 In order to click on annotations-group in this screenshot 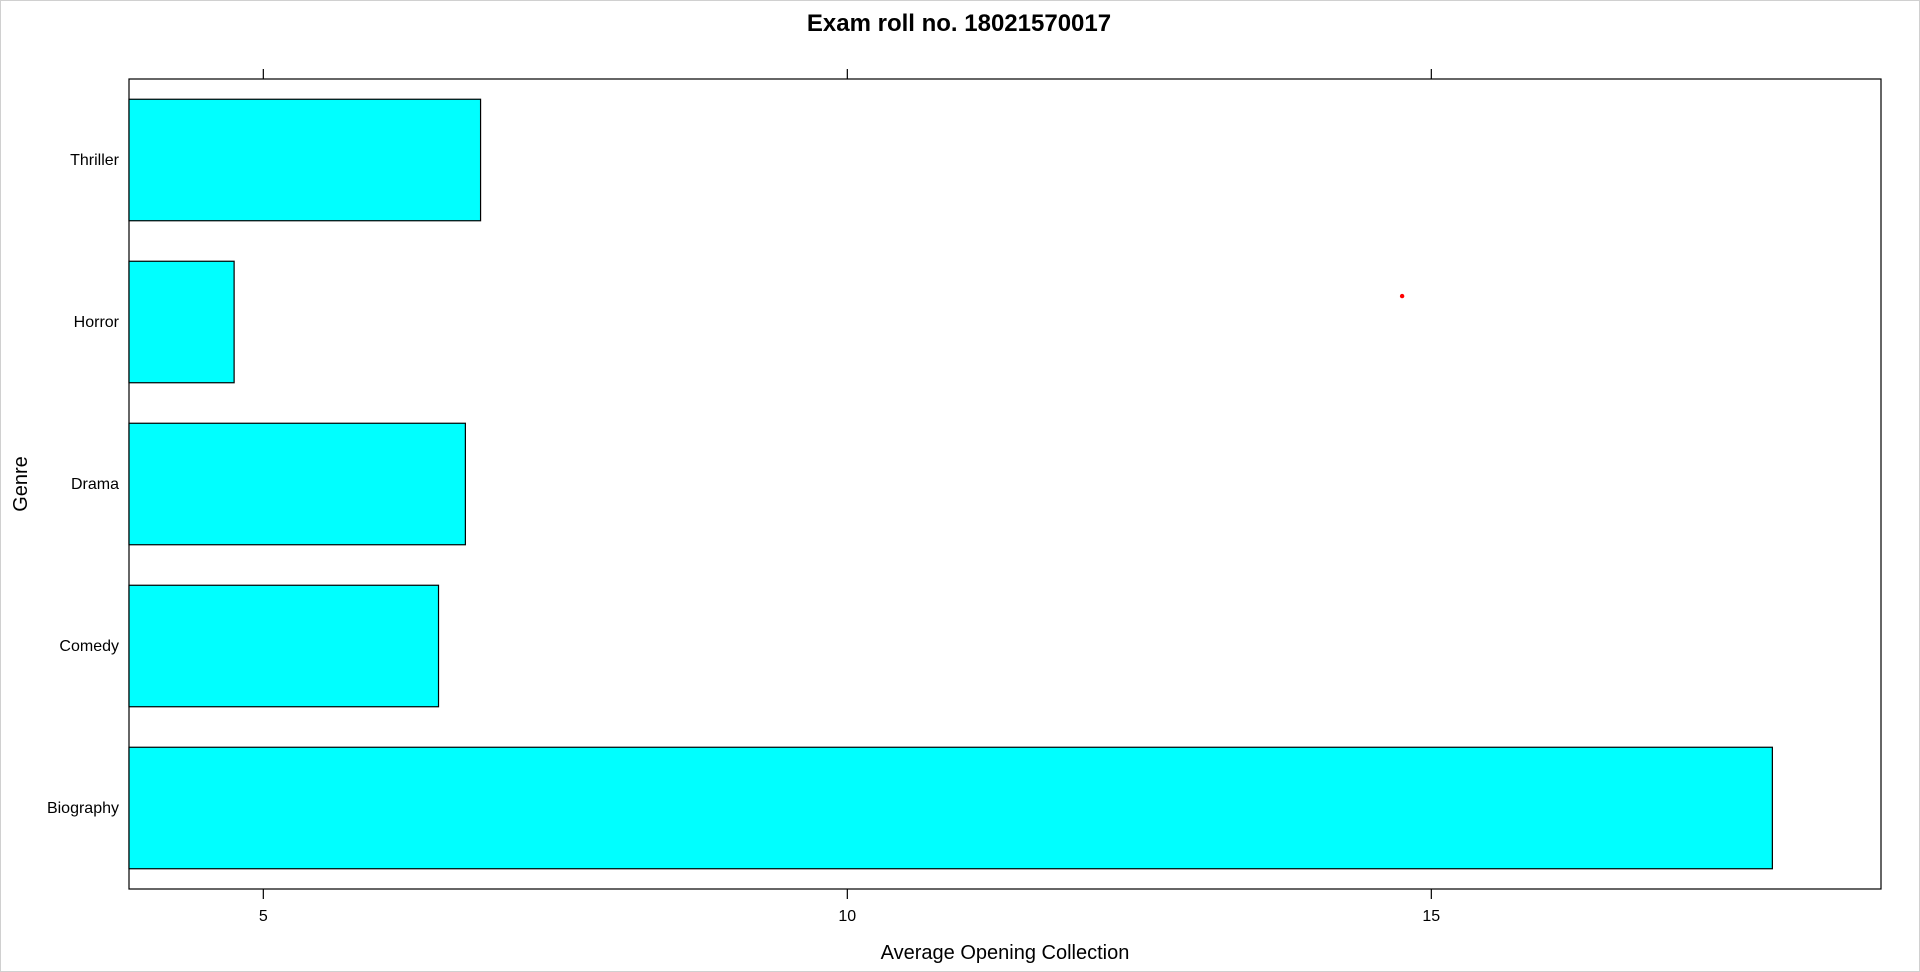, I will do `click(1402, 296)`.